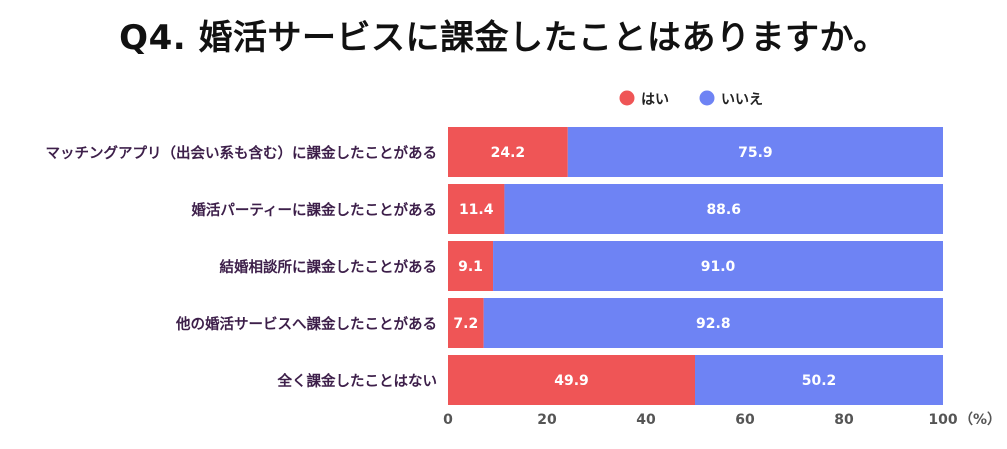 The width and height of the screenshot is (1007, 449). Describe the element at coordinates (503, 38) in the screenshot. I see `chart-title: Q4. 婚活サービスに課金したことはありますか。` at that location.